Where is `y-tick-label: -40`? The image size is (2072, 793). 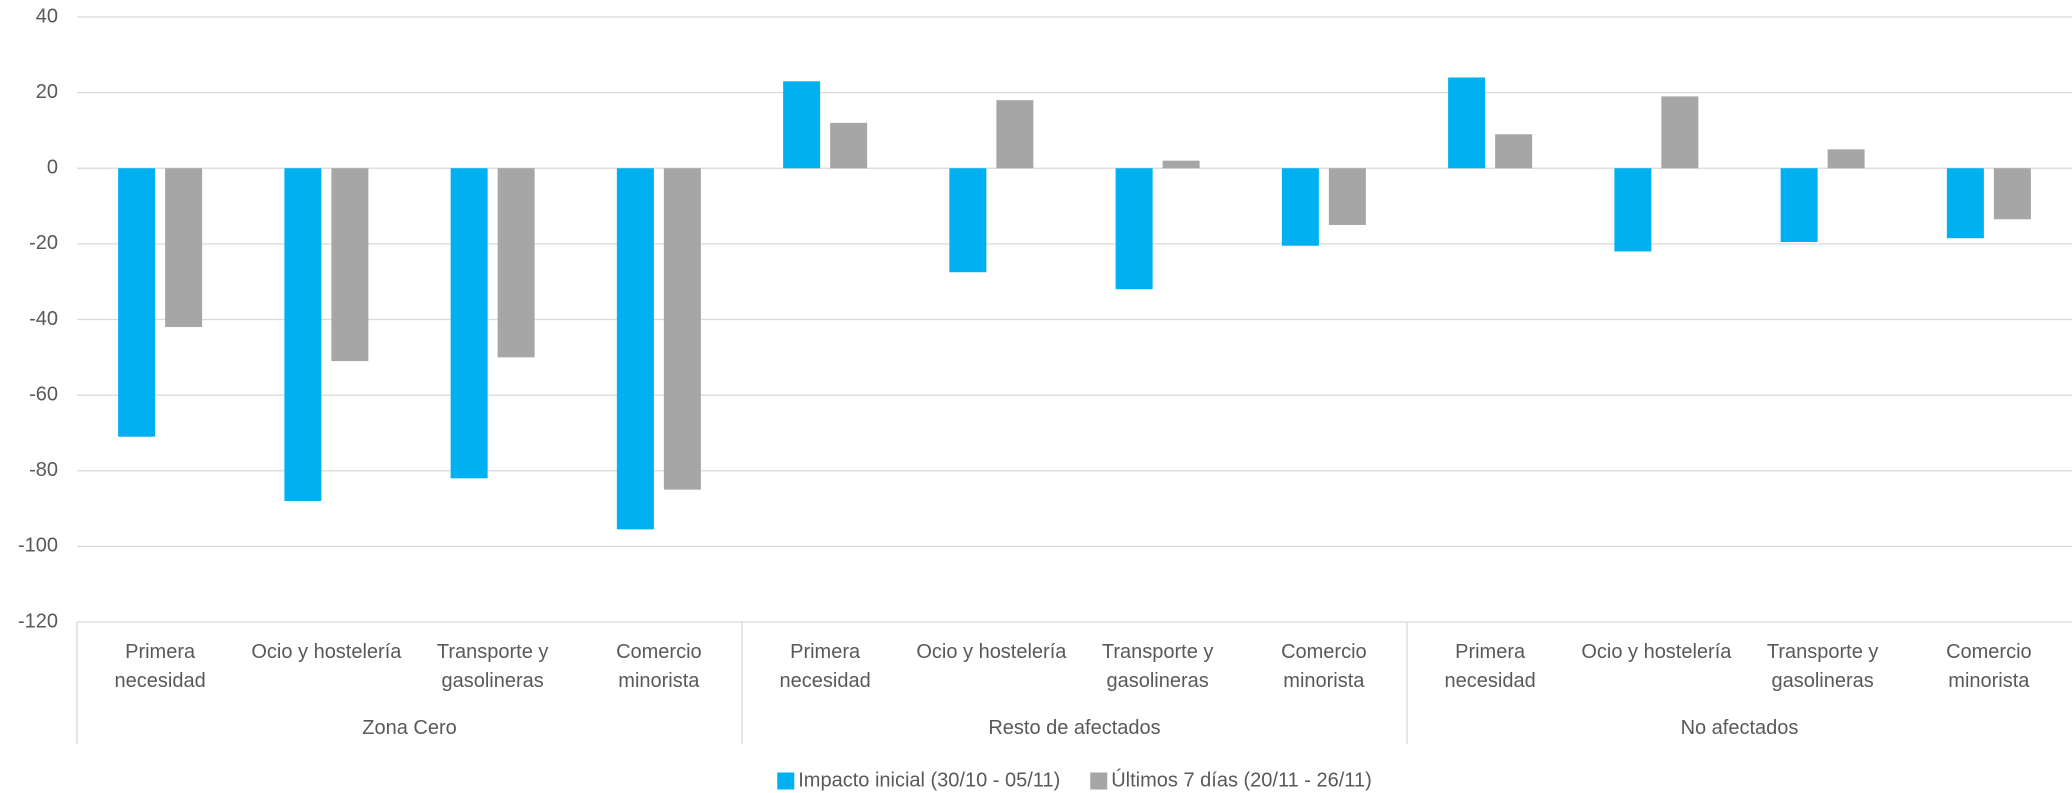 y-tick-label: -40 is located at coordinates (43, 319).